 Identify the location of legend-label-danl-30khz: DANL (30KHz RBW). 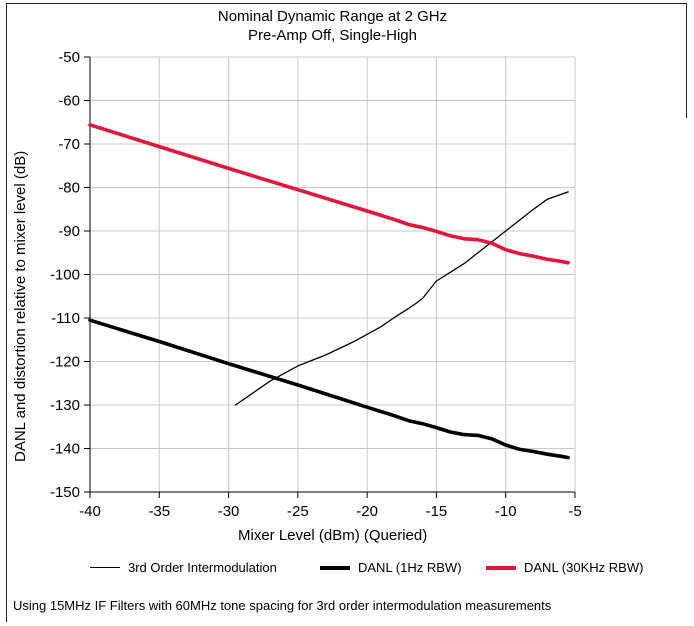
(584, 567).